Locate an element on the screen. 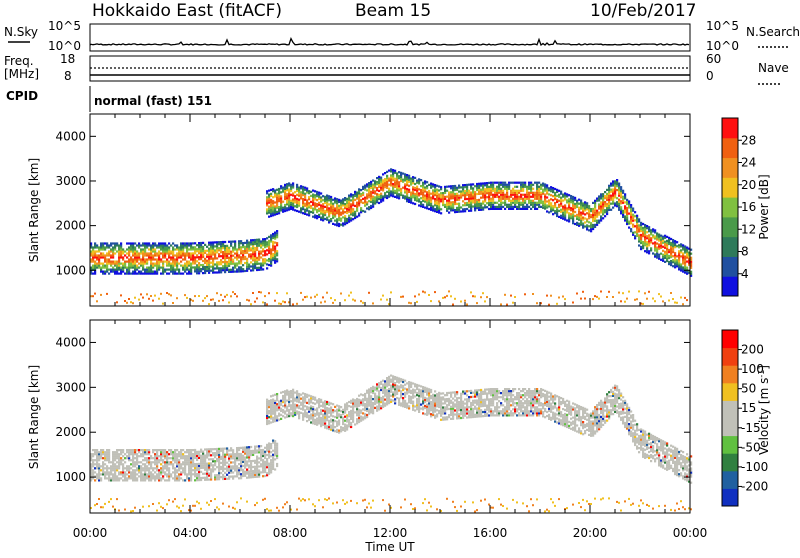 The image size is (800, 558). freq-tick-high: 18 is located at coordinates (67, 59).